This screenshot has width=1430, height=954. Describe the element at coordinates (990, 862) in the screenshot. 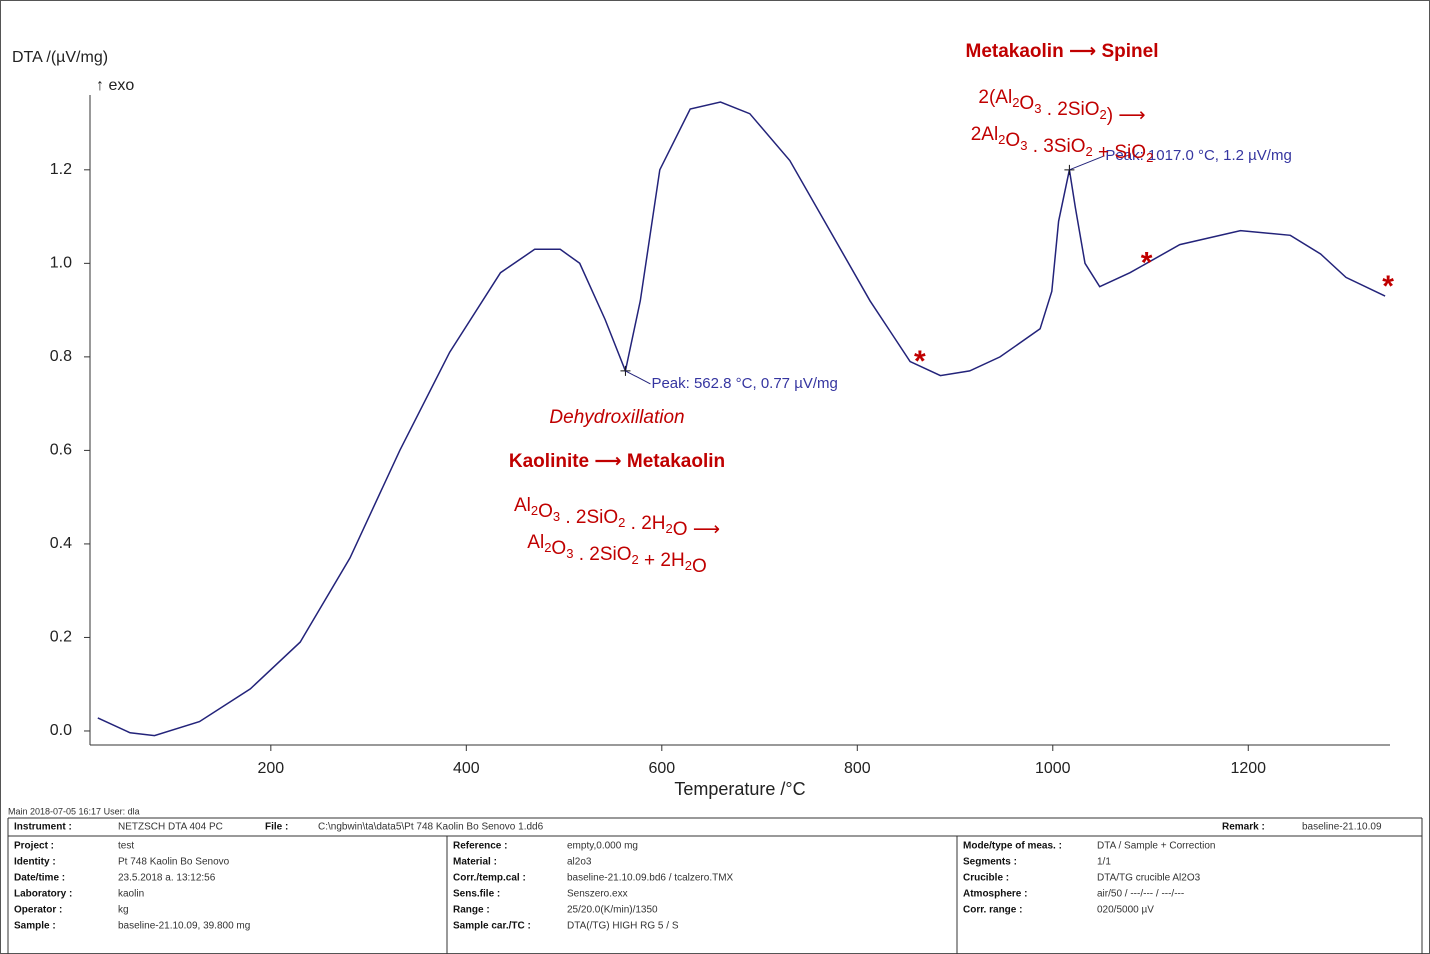

I see `footer-label: Segments :` at that location.